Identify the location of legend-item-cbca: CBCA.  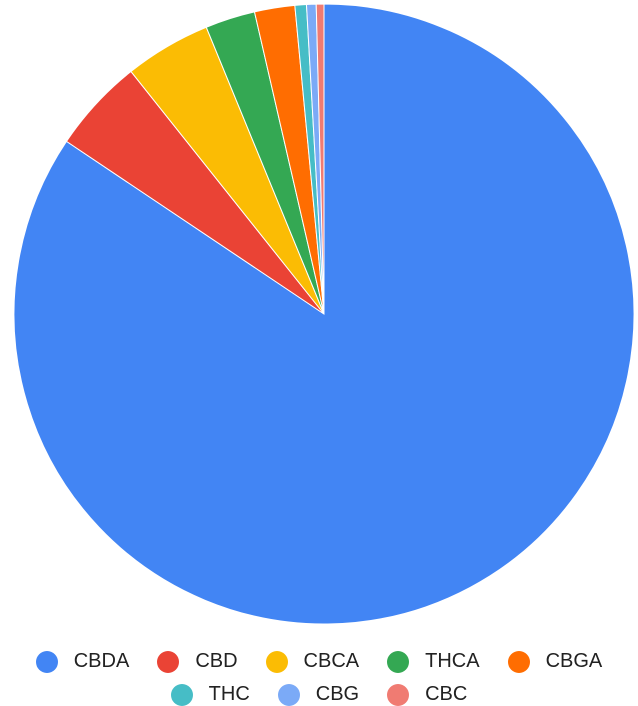
(312, 661).